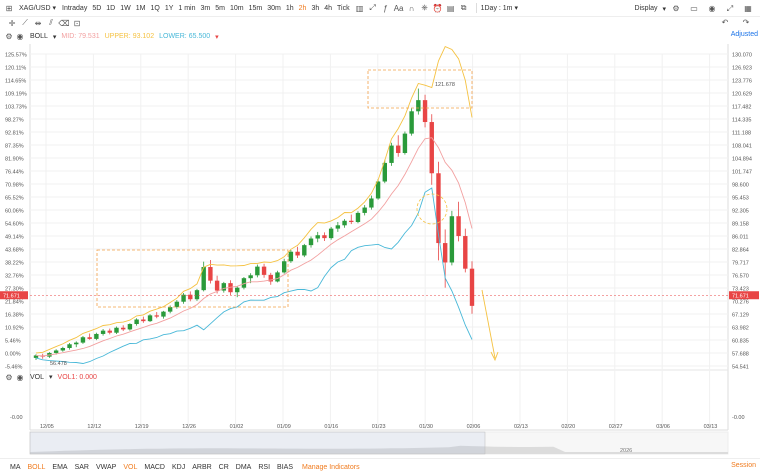  What do you see at coordinates (285, 467) in the screenshot?
I see `indicator-bias: BIAS` at bounding box center [285, 467].